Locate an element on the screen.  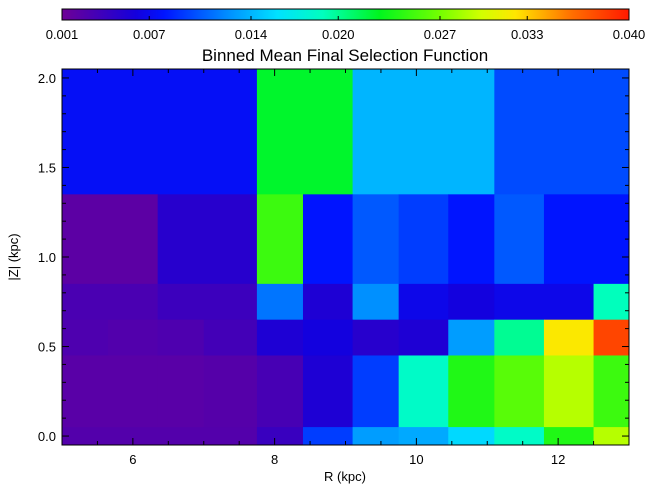
colorbar-tick-label: 0.033 is located at coordinates (527, 34).